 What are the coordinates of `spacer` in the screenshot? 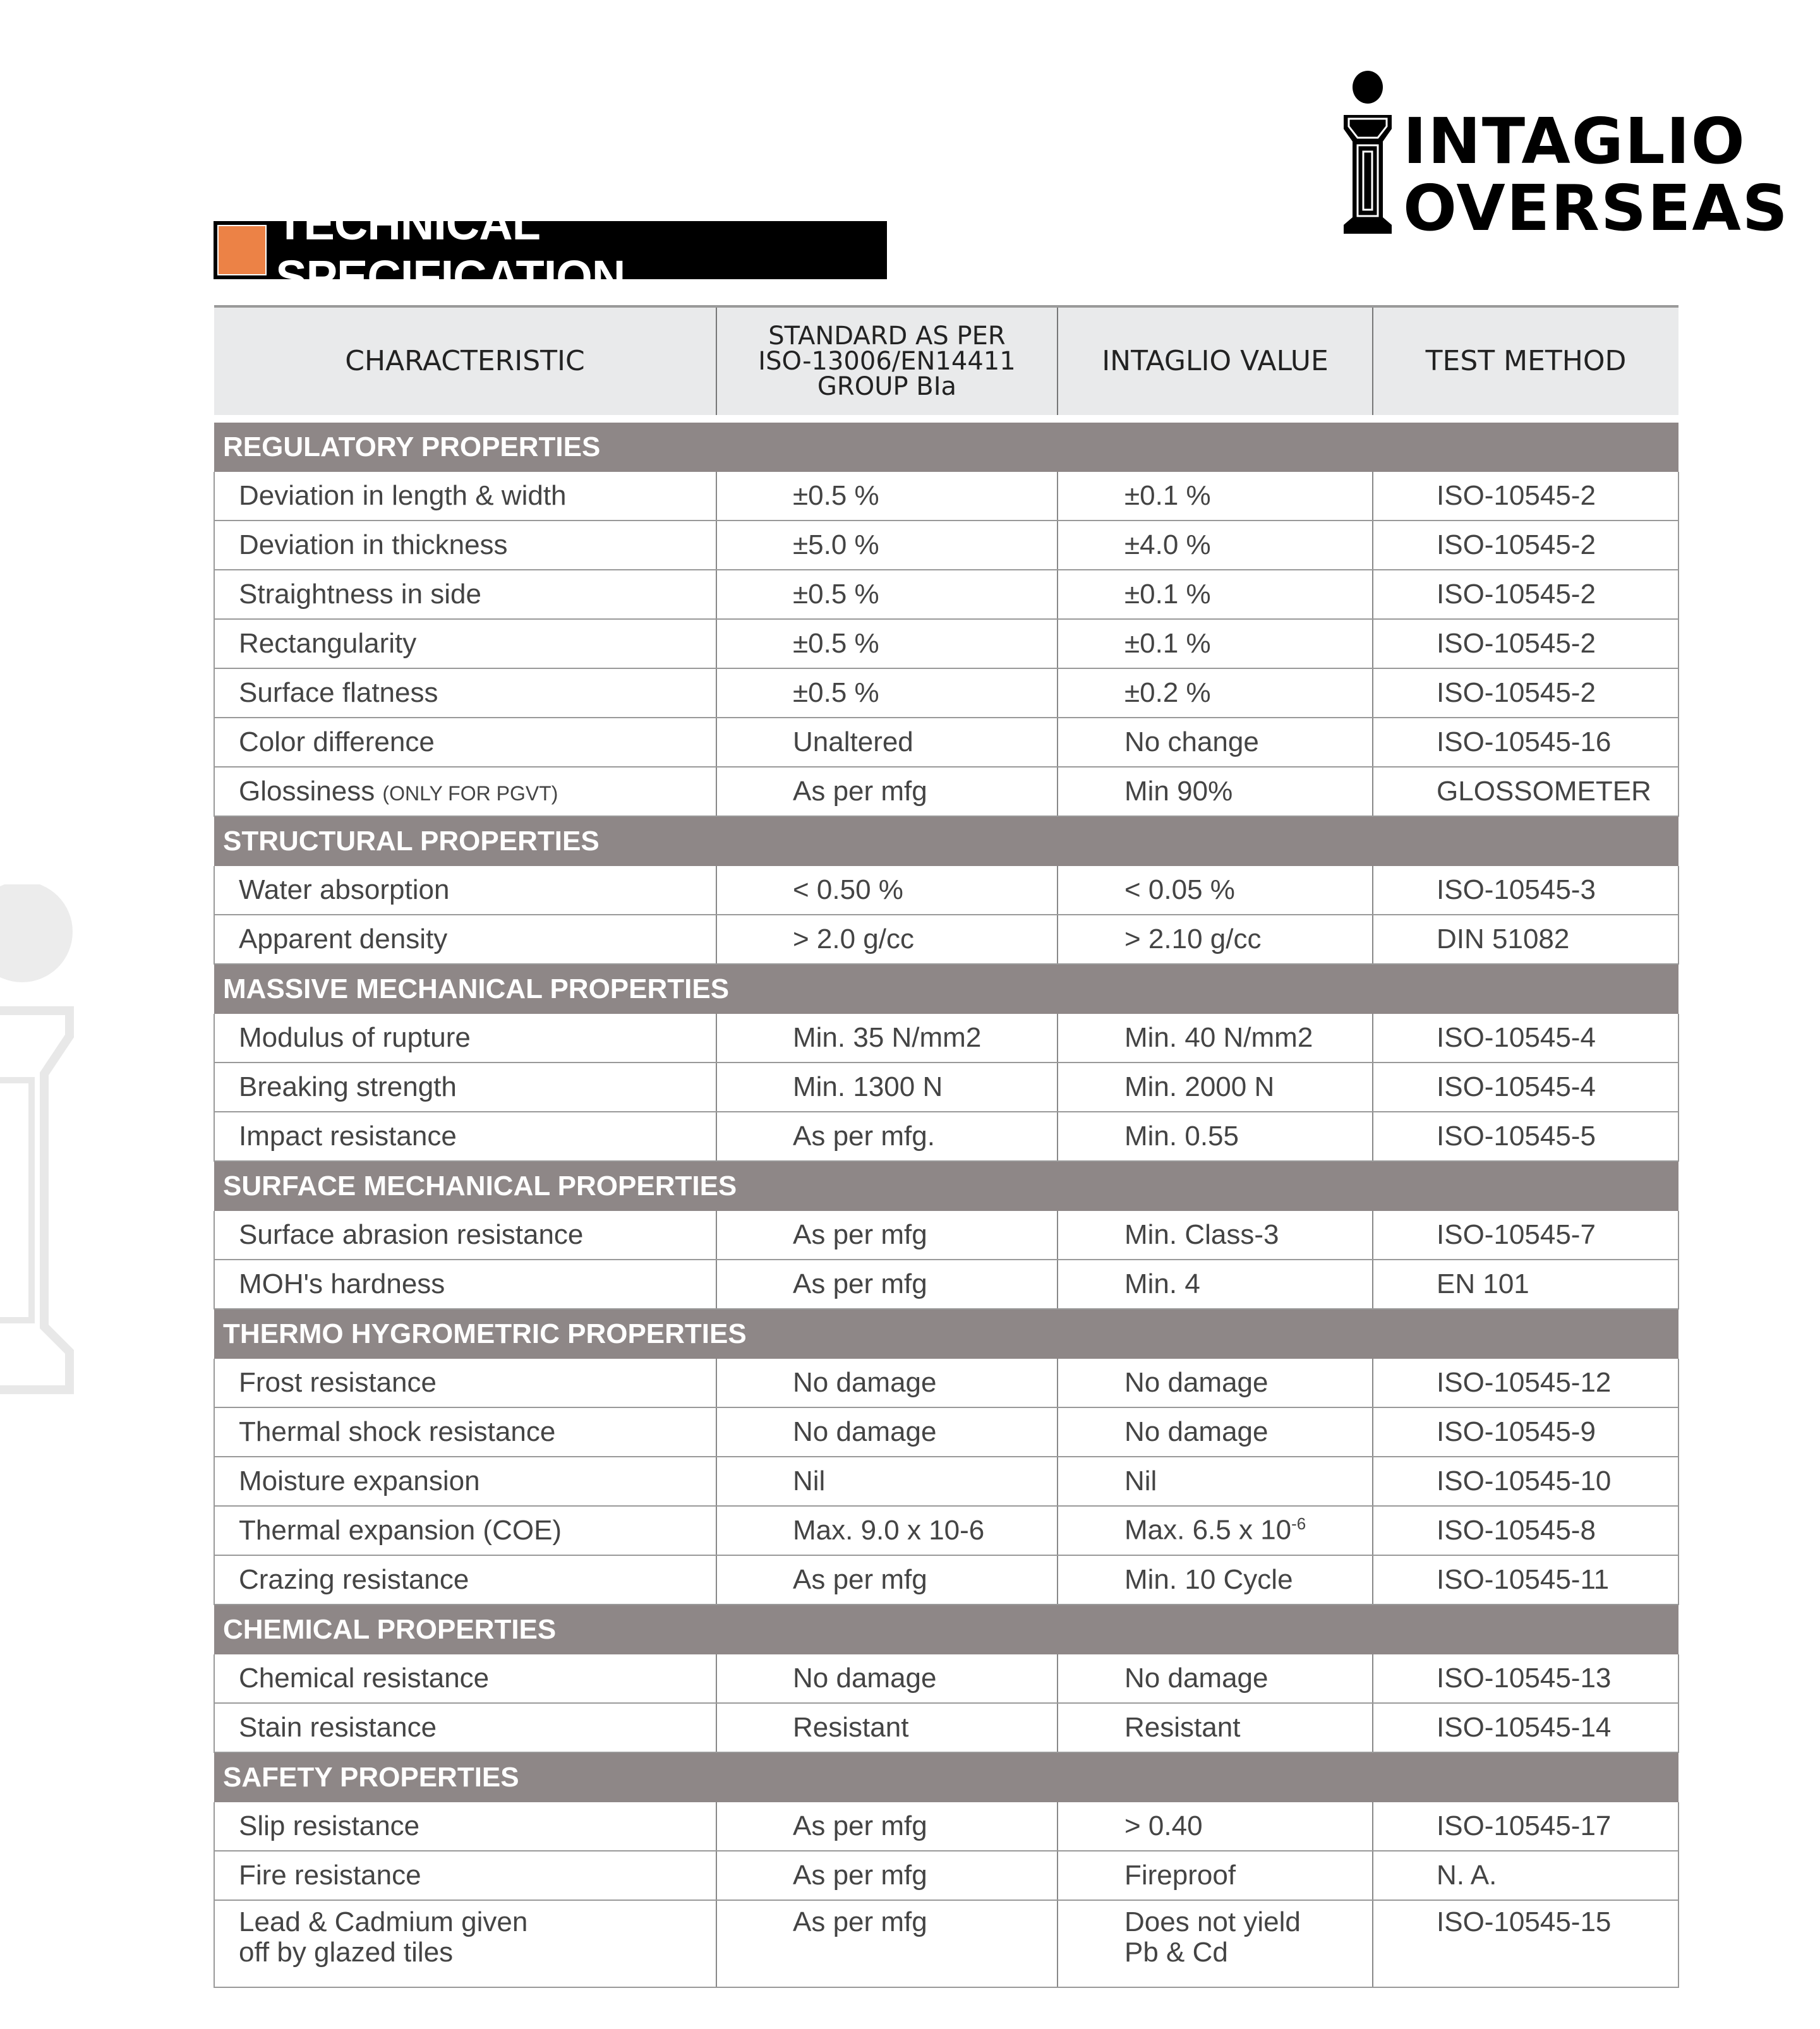 It's located at (946, 419).